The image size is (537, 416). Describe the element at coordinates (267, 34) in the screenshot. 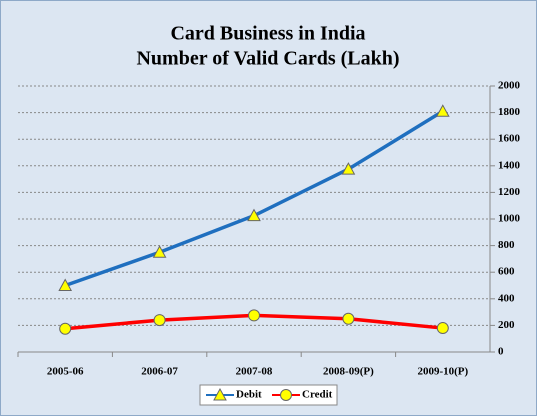

I see `chart-title: Card Business in India` at that location.